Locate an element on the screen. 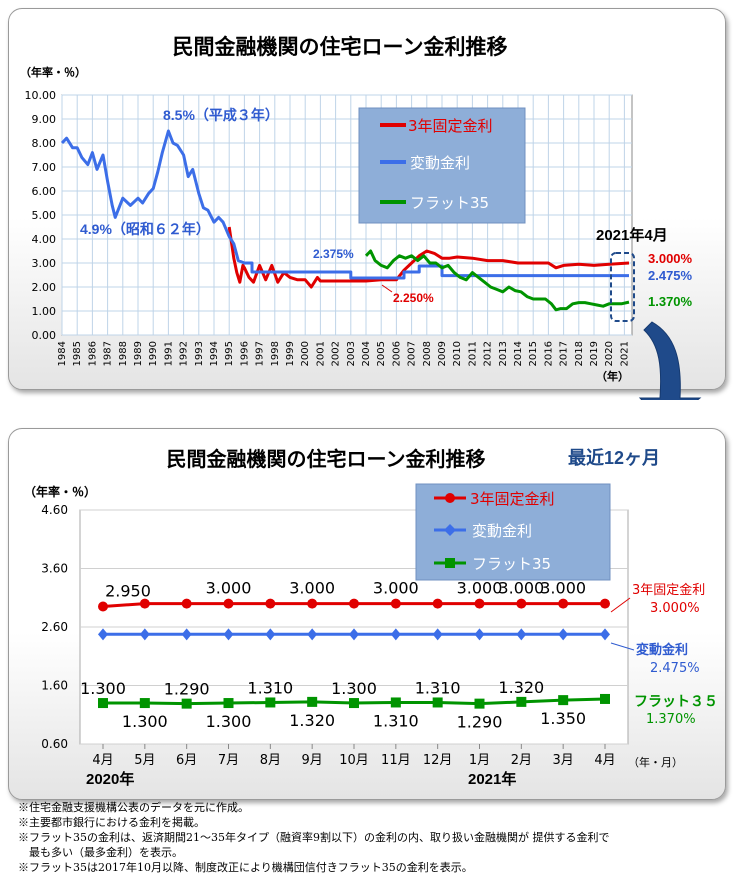 The image size is (736, 895). bottom-y-tick-label: 0.60 is located at coordinates (54, 744).